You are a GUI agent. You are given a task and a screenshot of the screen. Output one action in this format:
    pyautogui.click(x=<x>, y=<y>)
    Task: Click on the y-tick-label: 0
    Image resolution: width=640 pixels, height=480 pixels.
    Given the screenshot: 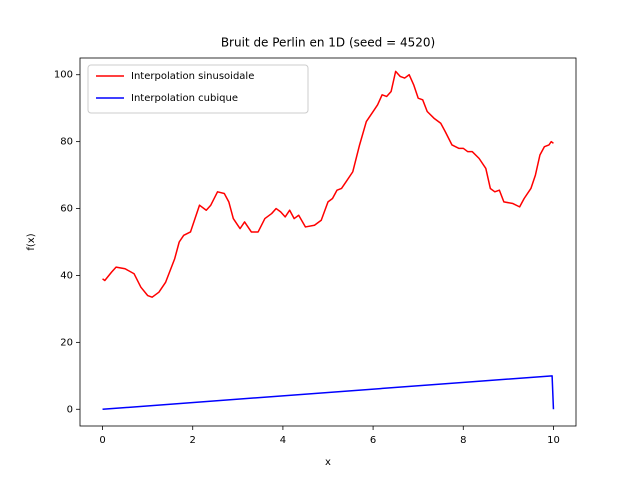 What is the action you would take?
    pyautogui.click(x=70, y=409)
    